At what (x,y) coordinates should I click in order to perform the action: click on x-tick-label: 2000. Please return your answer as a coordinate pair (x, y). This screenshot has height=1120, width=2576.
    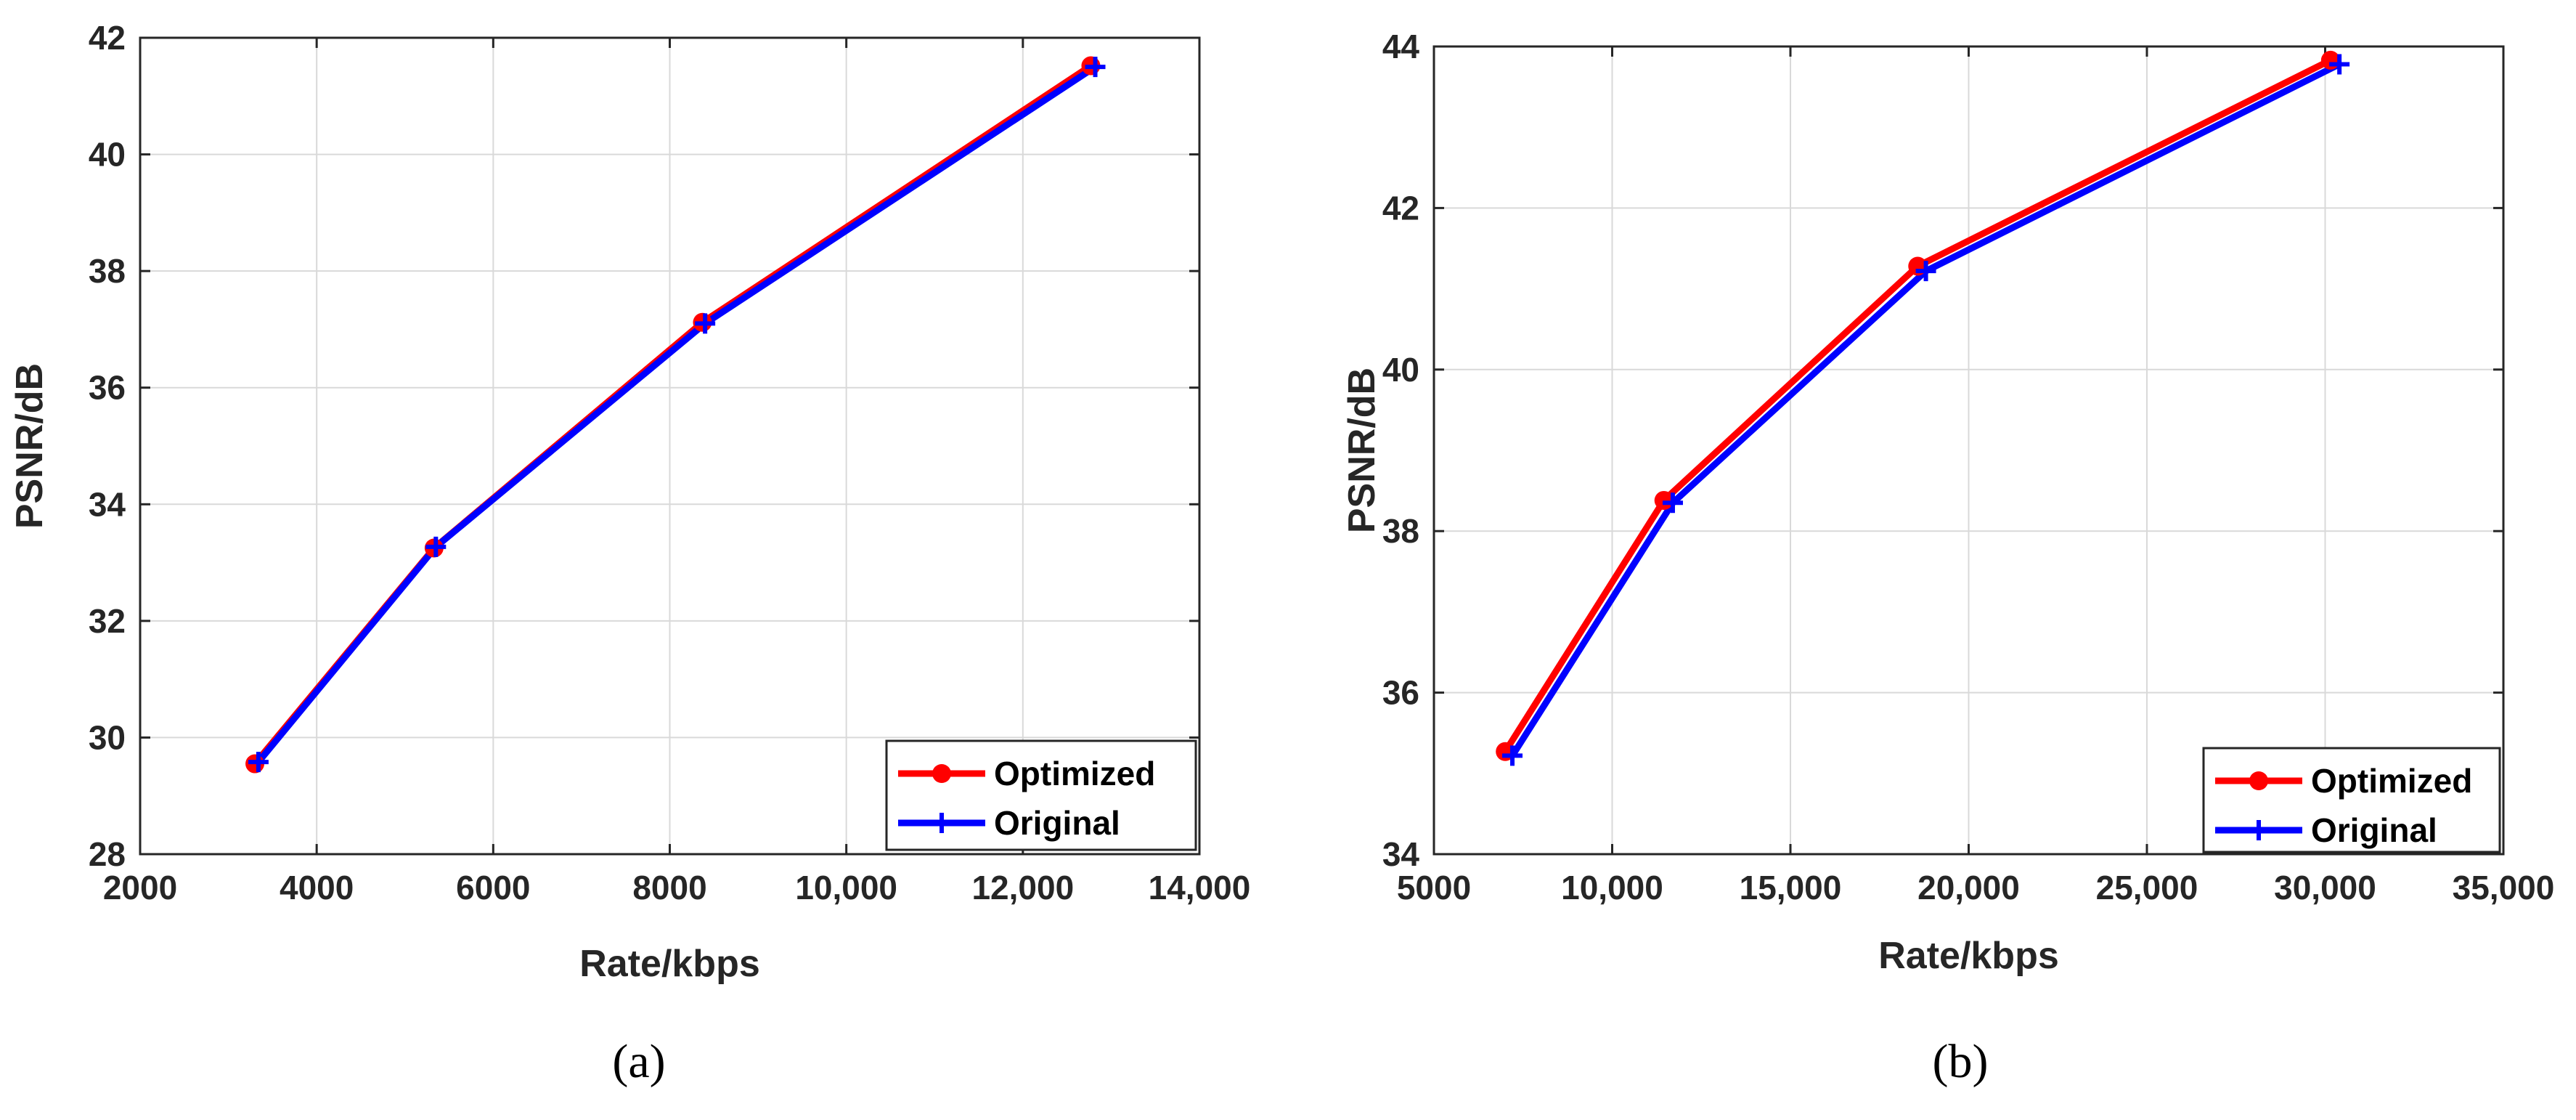
    Looking at the image, I should click on (140, 887).